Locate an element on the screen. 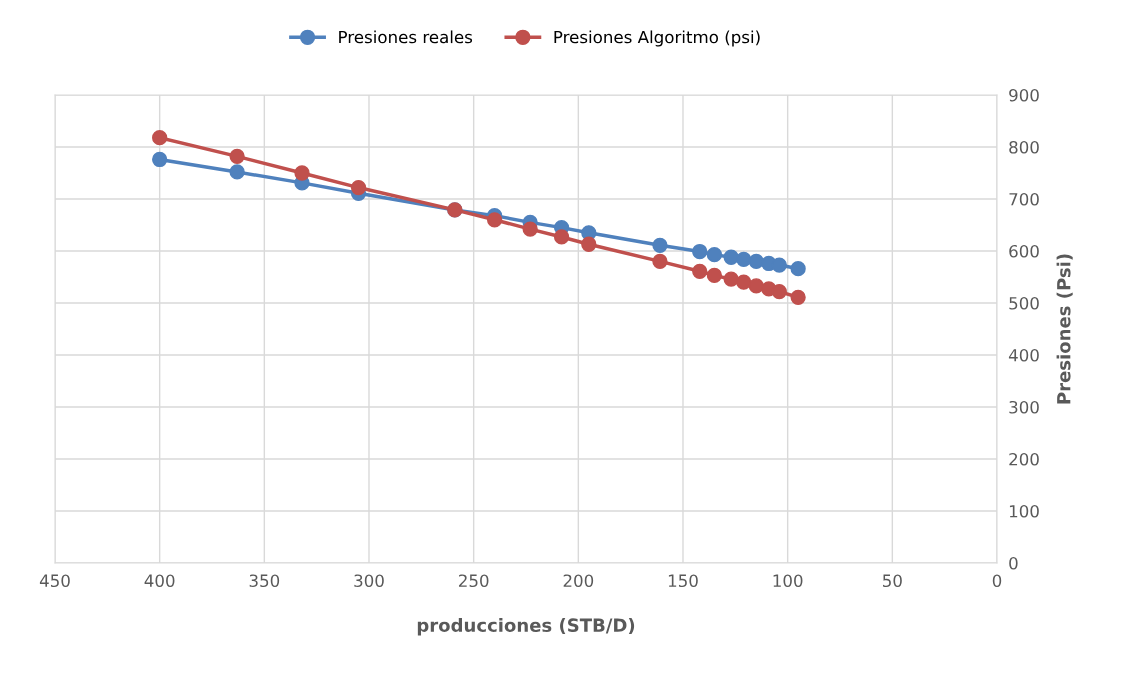 The width and height of the screenshot is (1125, 677). x-tick-label: 50 is located at coordinates (892, 581).